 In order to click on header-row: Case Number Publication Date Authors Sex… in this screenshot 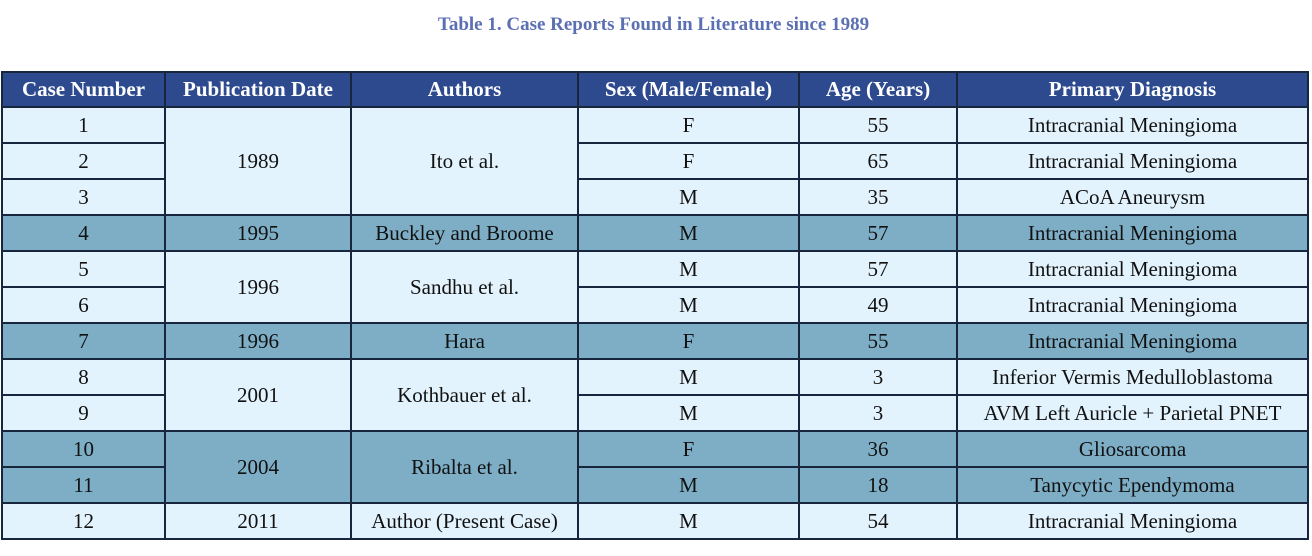, I will do `click(655, 89)`.